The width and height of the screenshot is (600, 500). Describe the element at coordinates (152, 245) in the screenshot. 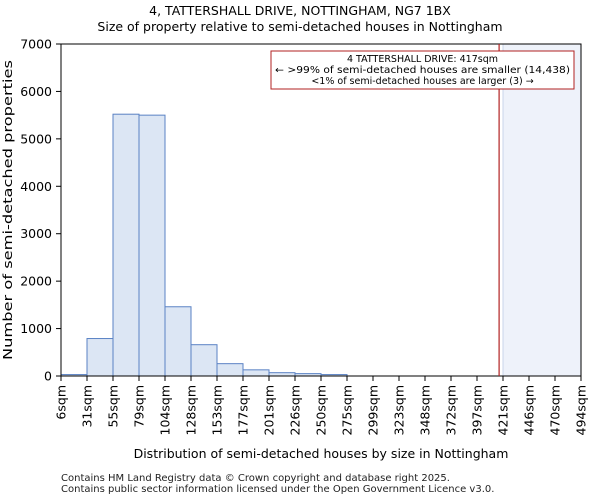

I see `bar-79sqm` at that location.